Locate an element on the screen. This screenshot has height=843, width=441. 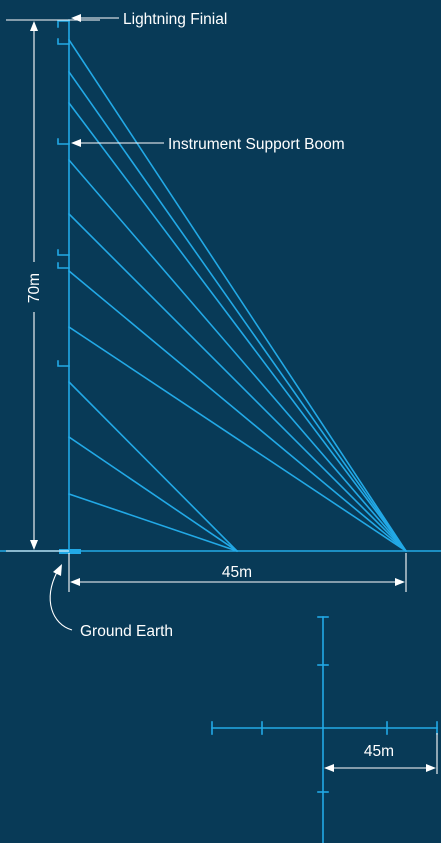
callout-curve is located at coordinates (61, 601).